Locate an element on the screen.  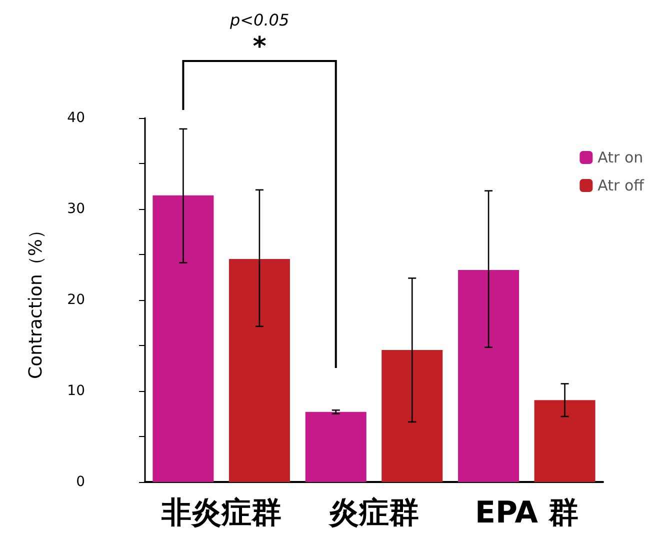
y-tick-label: 20 is located at coordinates (76, 300).